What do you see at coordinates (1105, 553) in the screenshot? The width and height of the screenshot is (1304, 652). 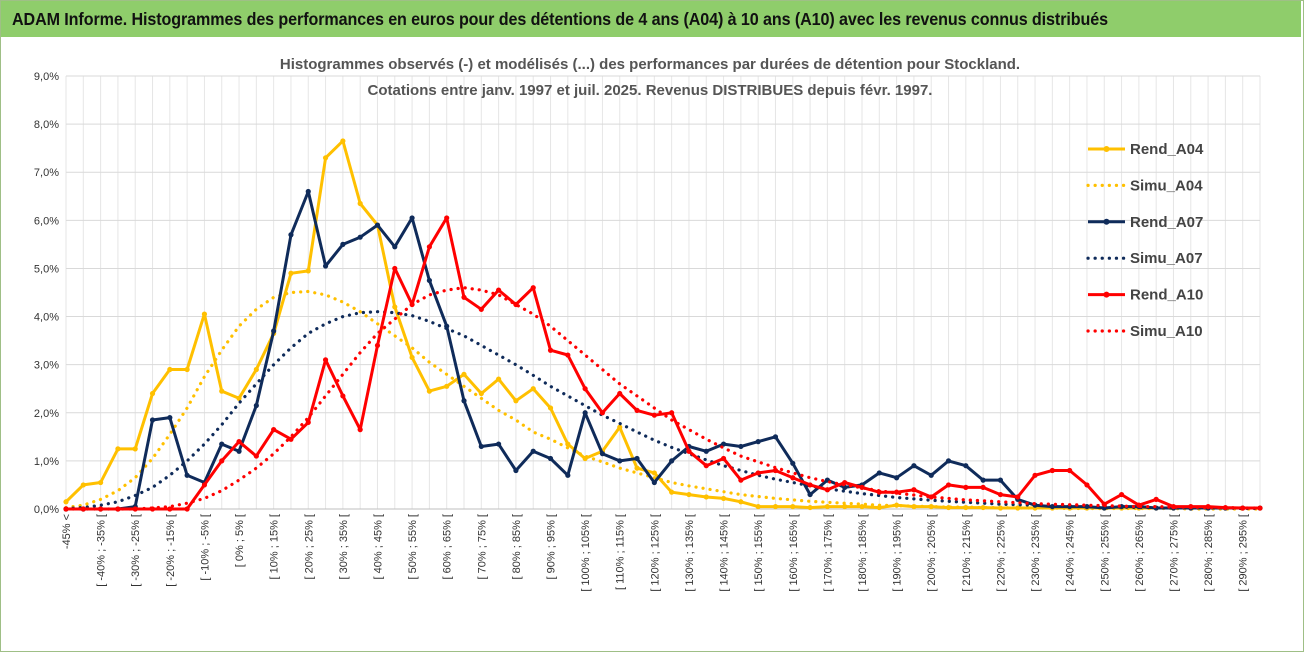 I see `x-tick-label: [ 250% ; 255% [` at bounding box center [1105, 553].